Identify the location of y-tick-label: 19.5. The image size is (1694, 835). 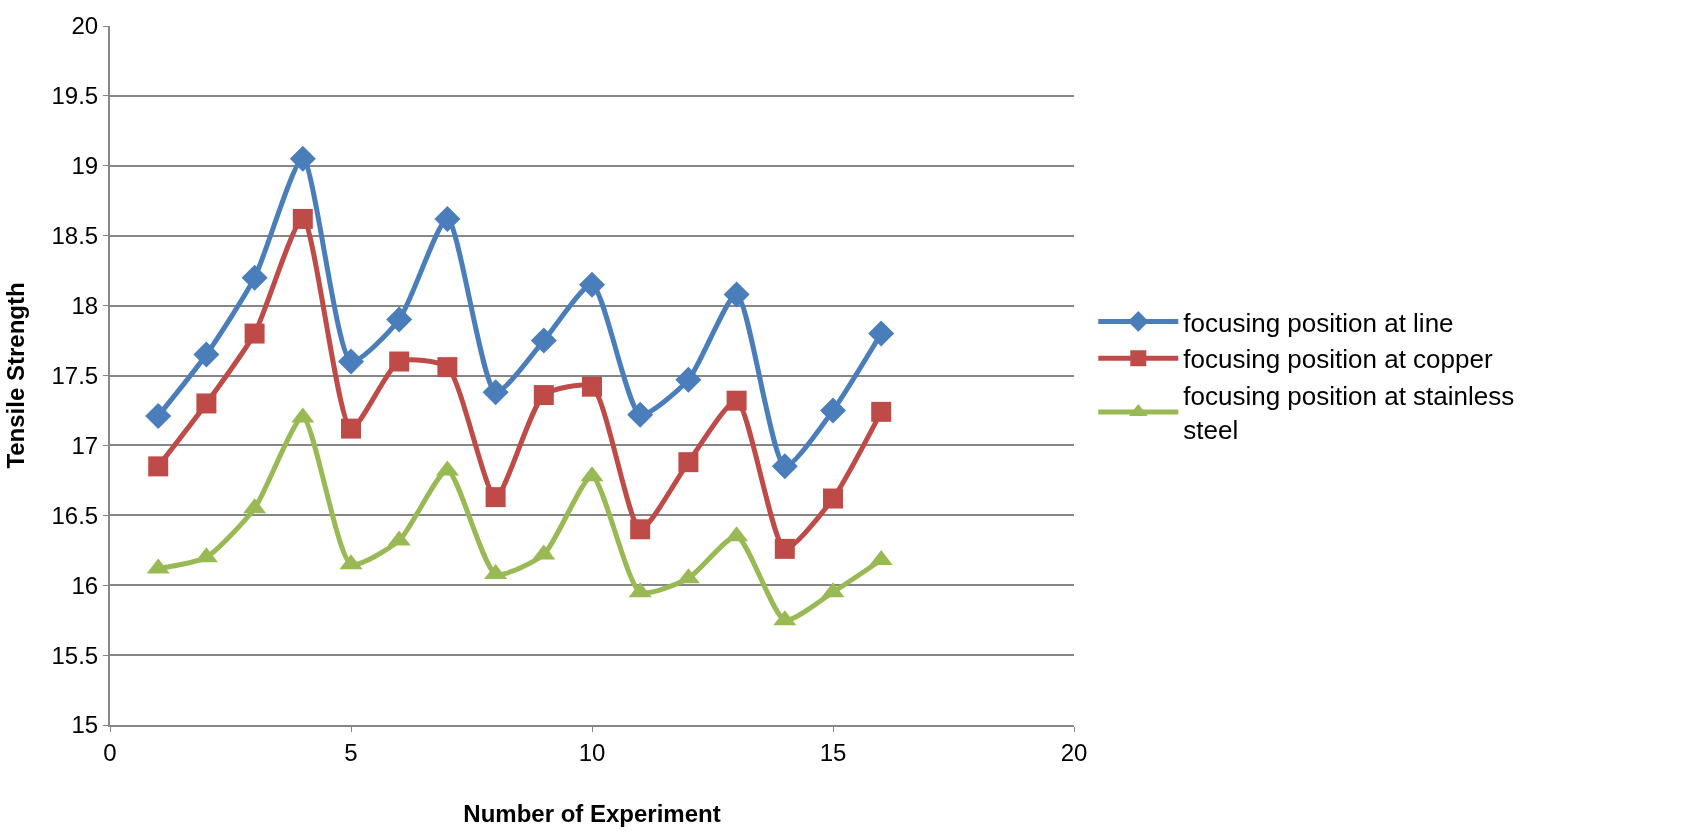
(75, 96).